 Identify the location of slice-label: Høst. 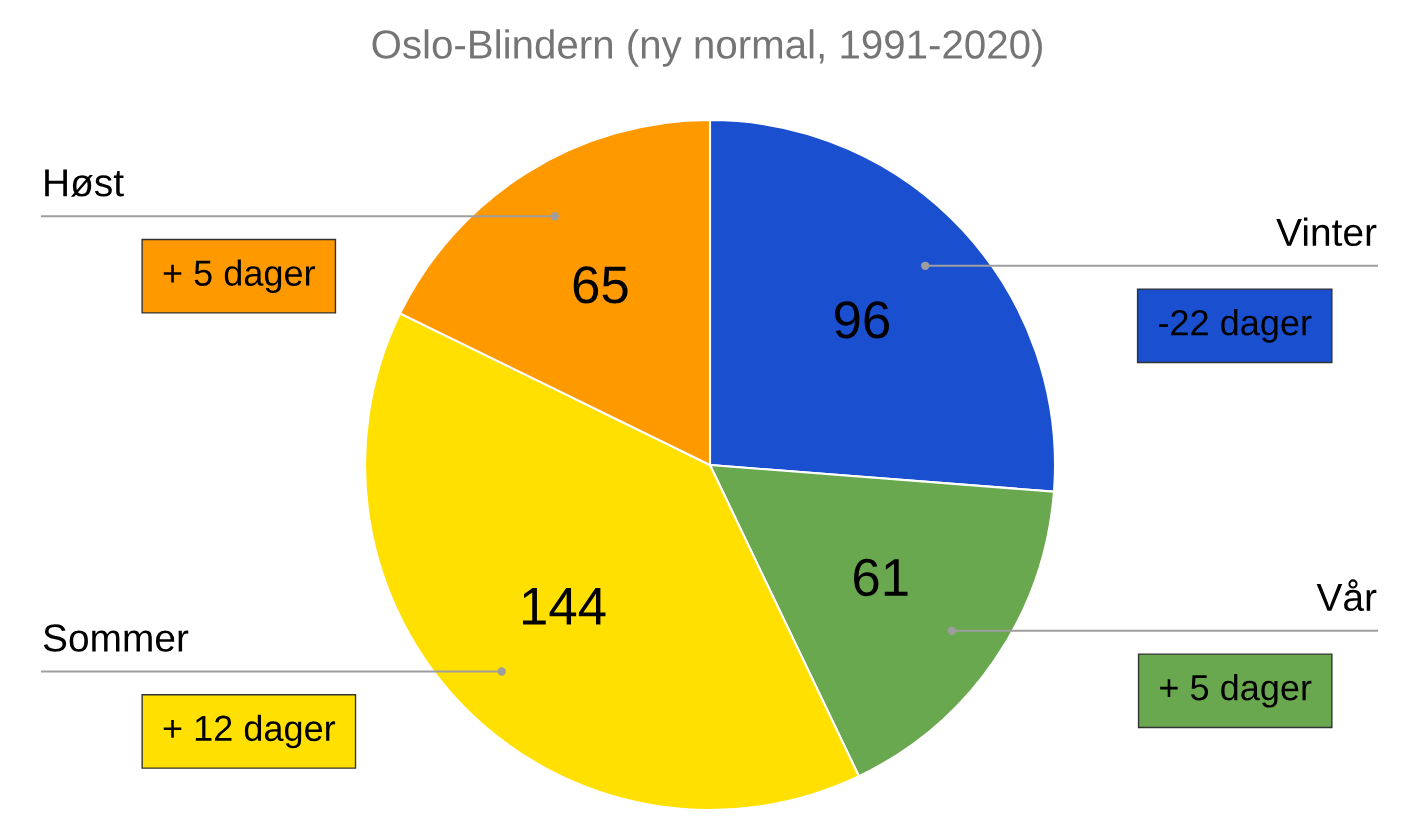
(84, 183).